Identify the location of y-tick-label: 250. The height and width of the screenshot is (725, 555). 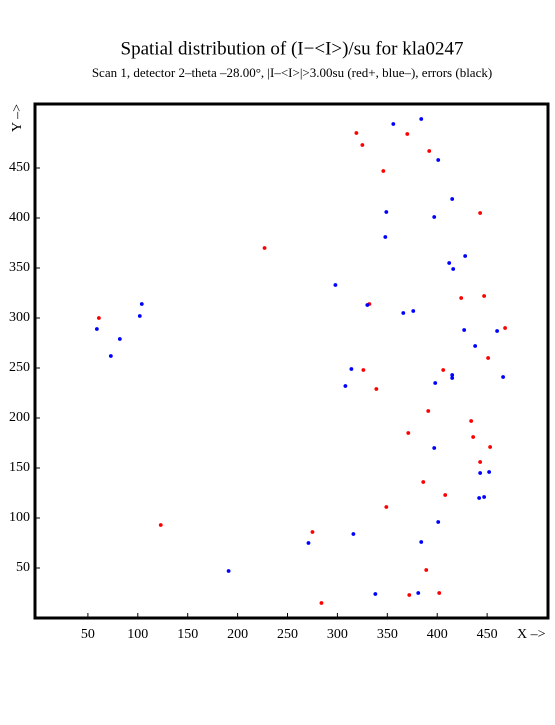
(19, 367).